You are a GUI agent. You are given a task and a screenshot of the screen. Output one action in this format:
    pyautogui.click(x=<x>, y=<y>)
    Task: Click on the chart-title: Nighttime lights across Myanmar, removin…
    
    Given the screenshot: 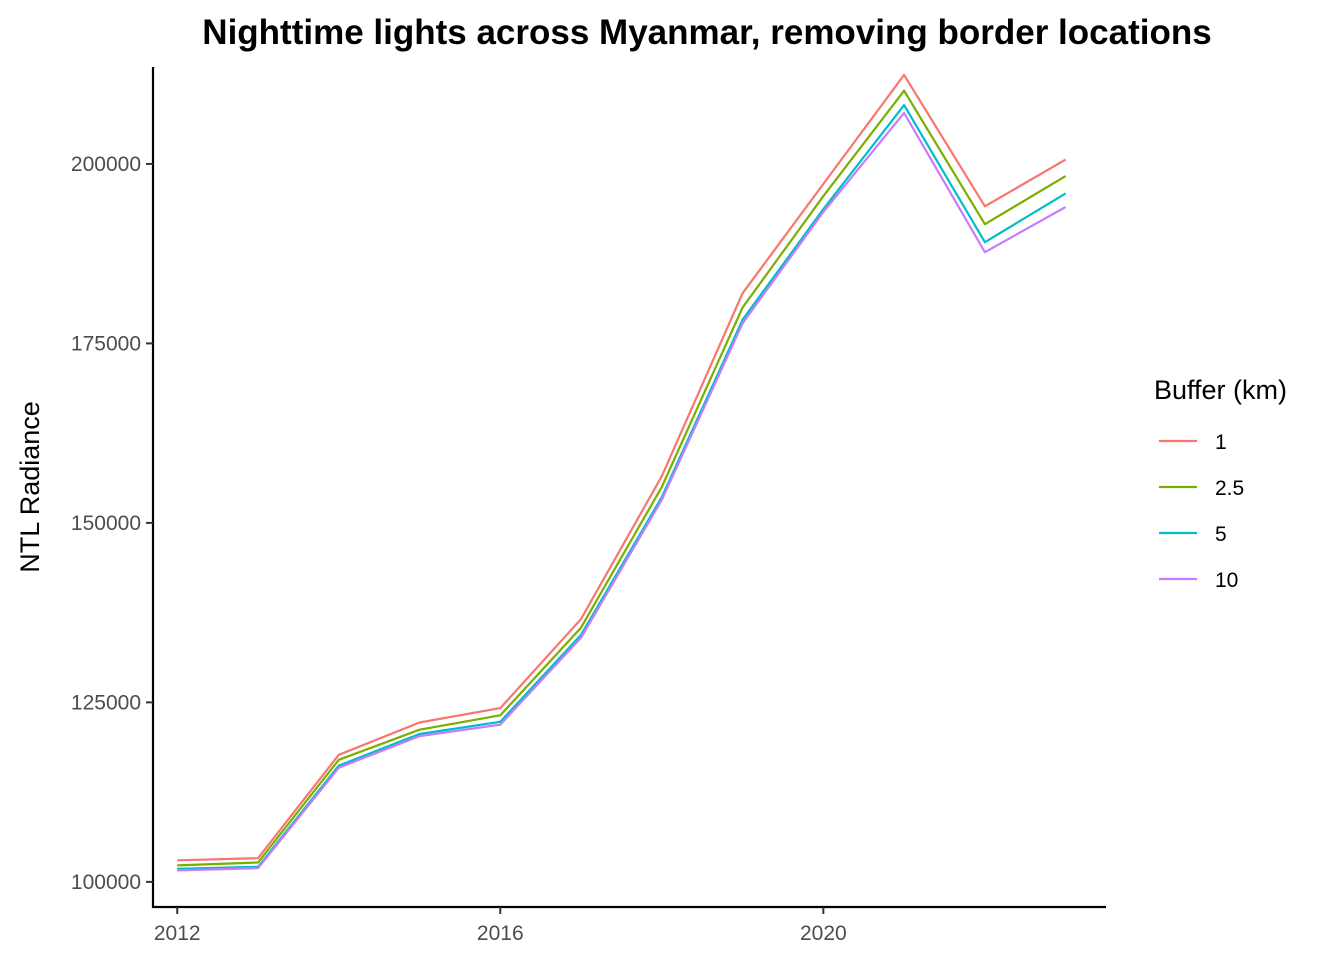 What is the action you would take?
    pyautogui.click(x=706, y=32)
    